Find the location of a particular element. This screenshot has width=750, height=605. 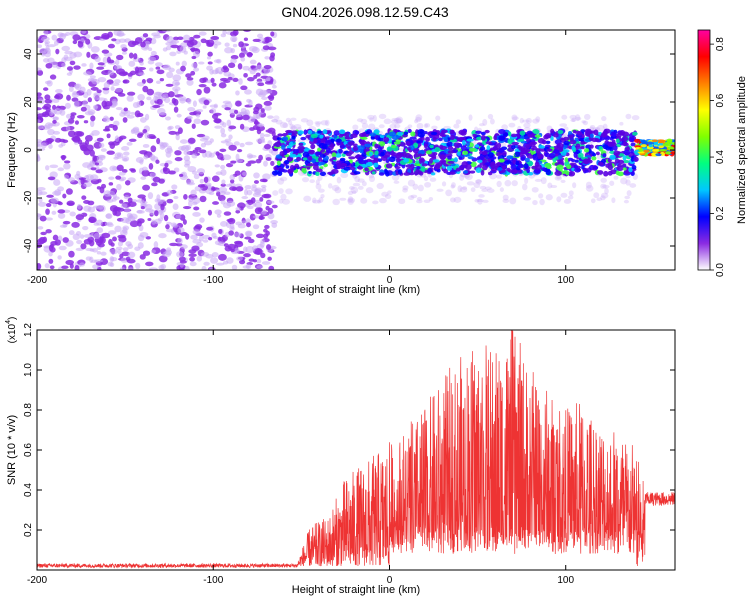

spectrogram-peak-blob is located at coordinates (662, 141).